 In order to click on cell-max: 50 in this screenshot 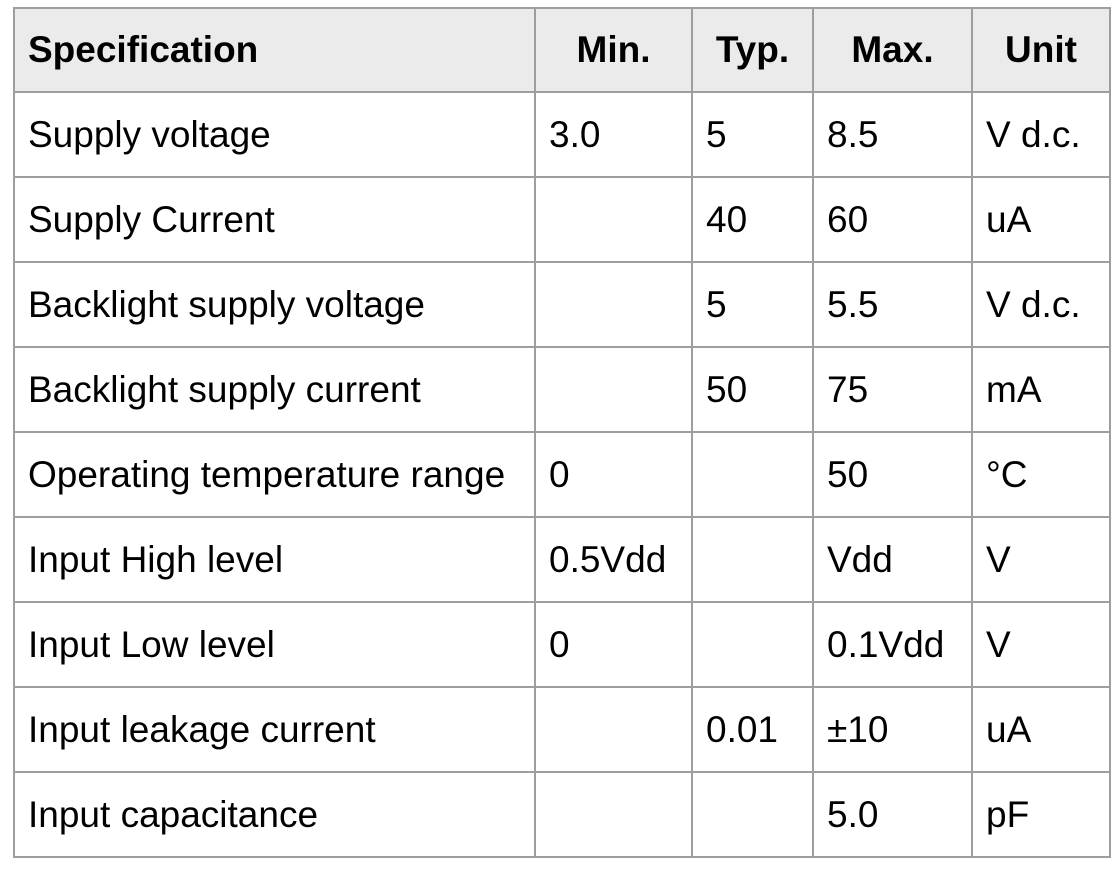, I will do `click(892, 474)`.